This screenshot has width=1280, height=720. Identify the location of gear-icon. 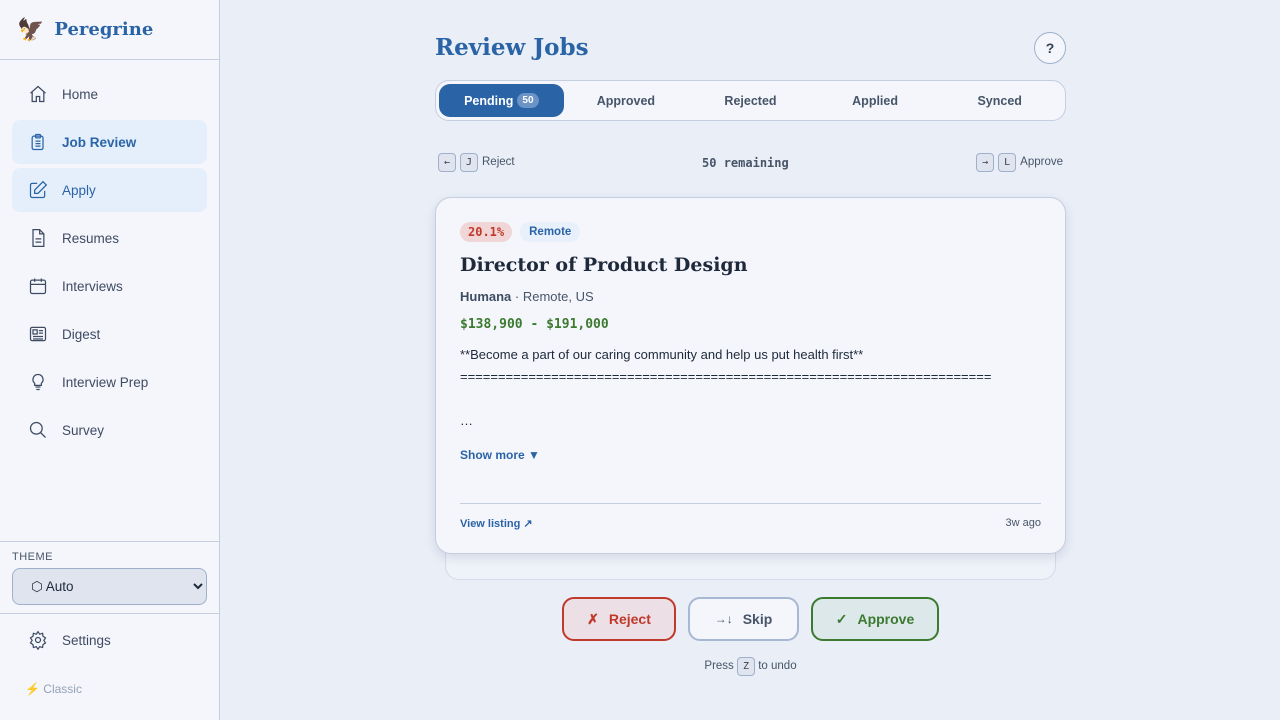
(38, 640).